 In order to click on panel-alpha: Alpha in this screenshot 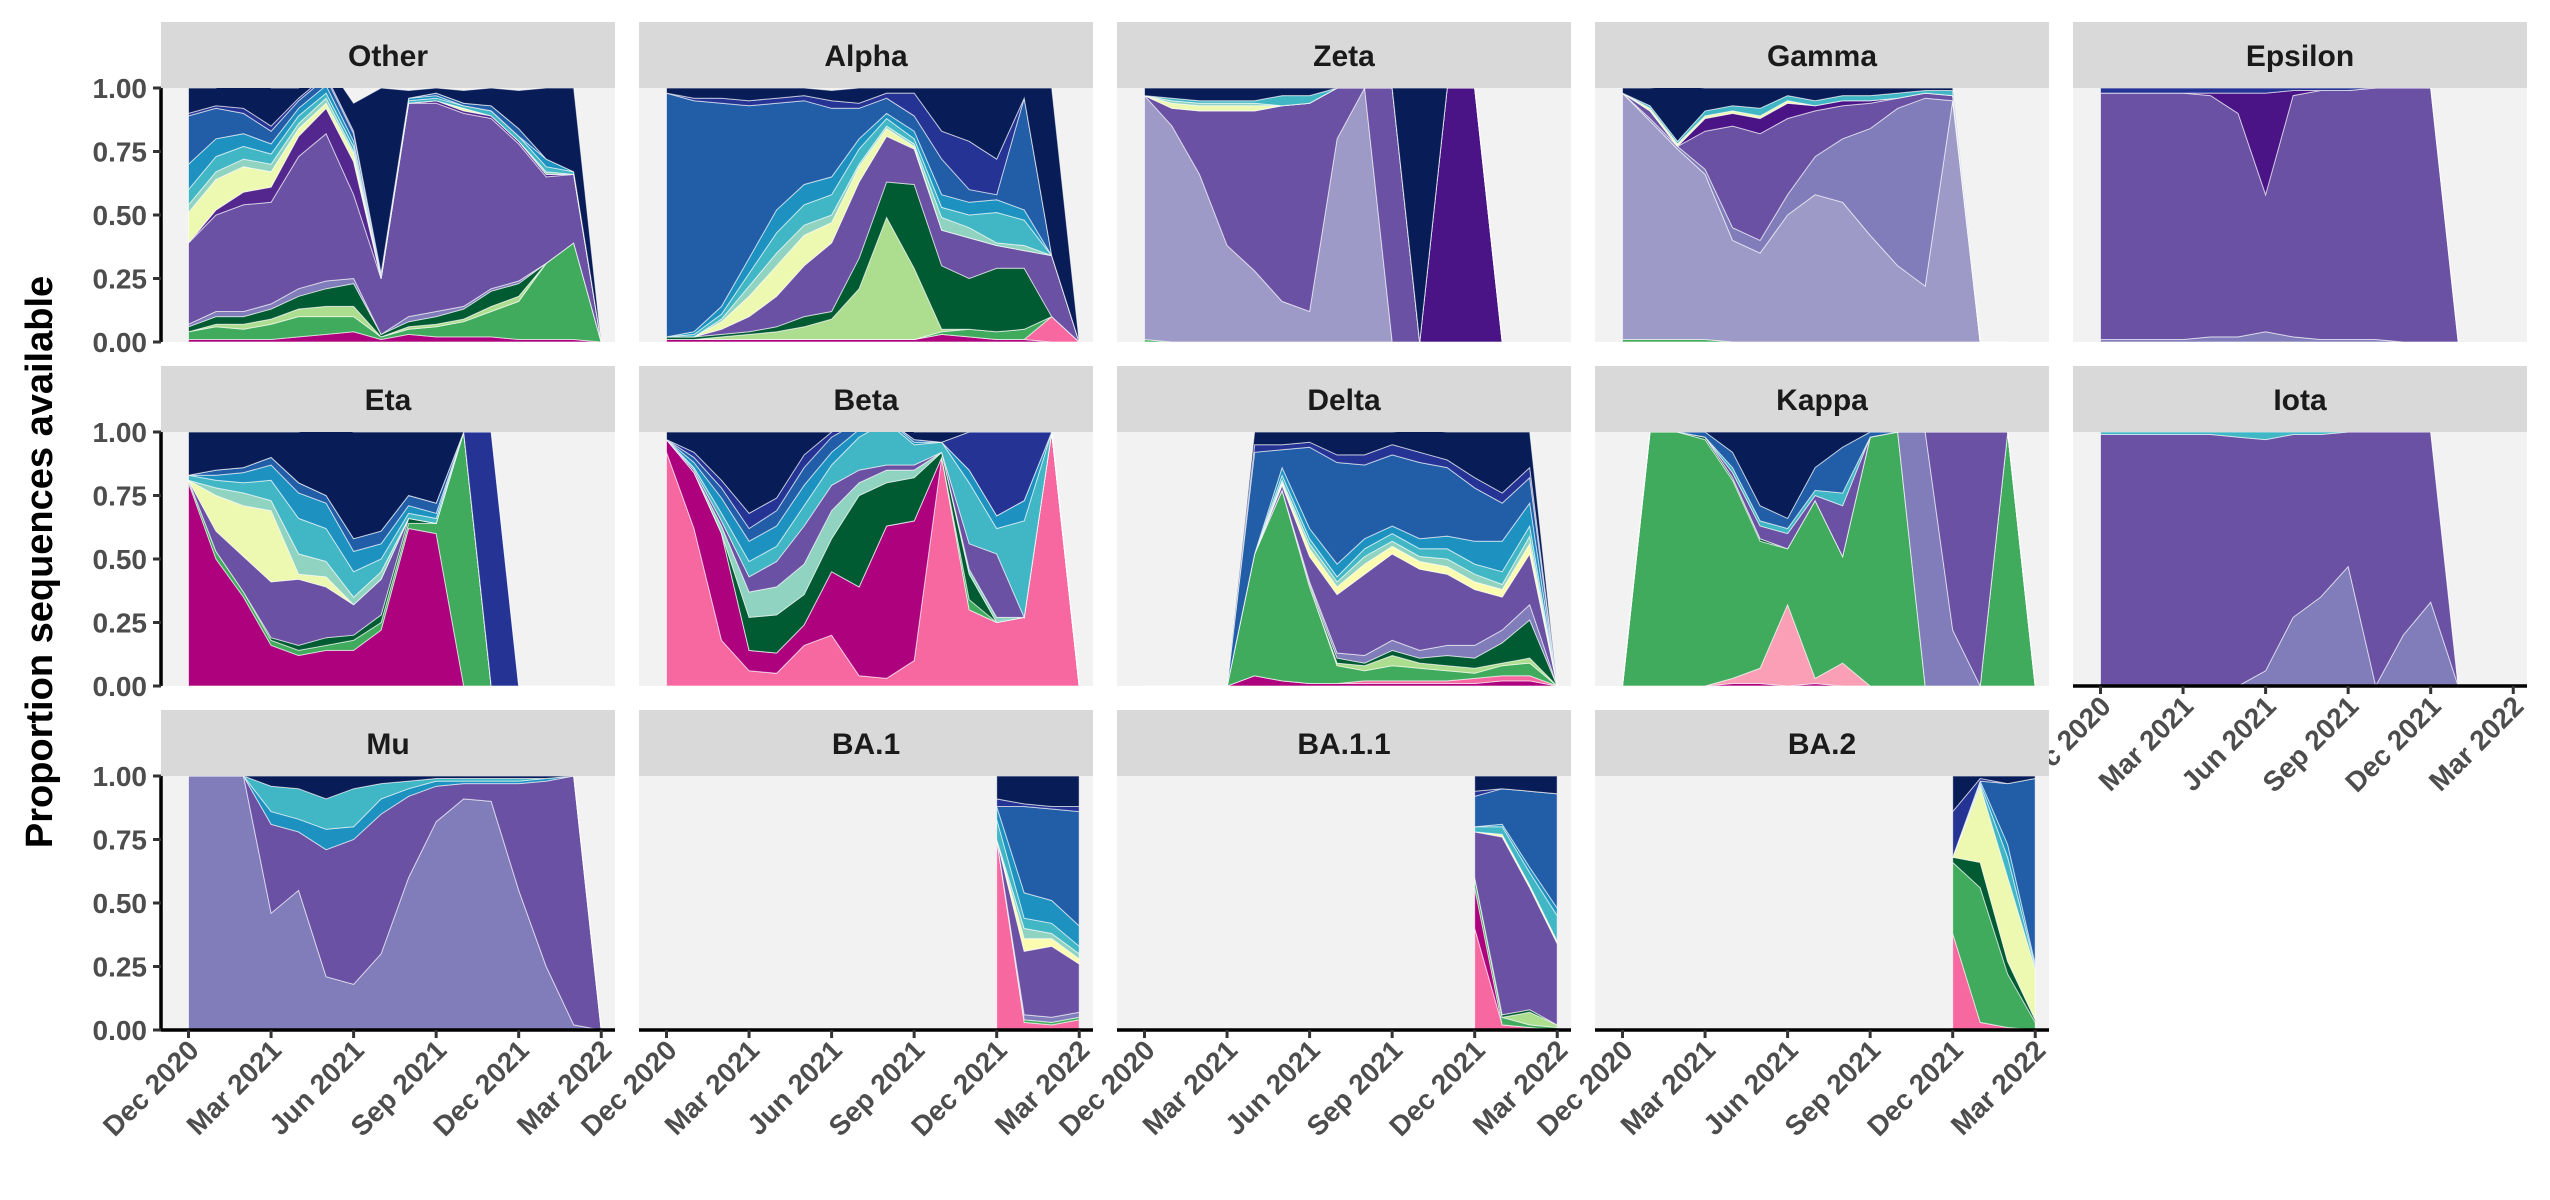, I will do `click(866, 182)`.